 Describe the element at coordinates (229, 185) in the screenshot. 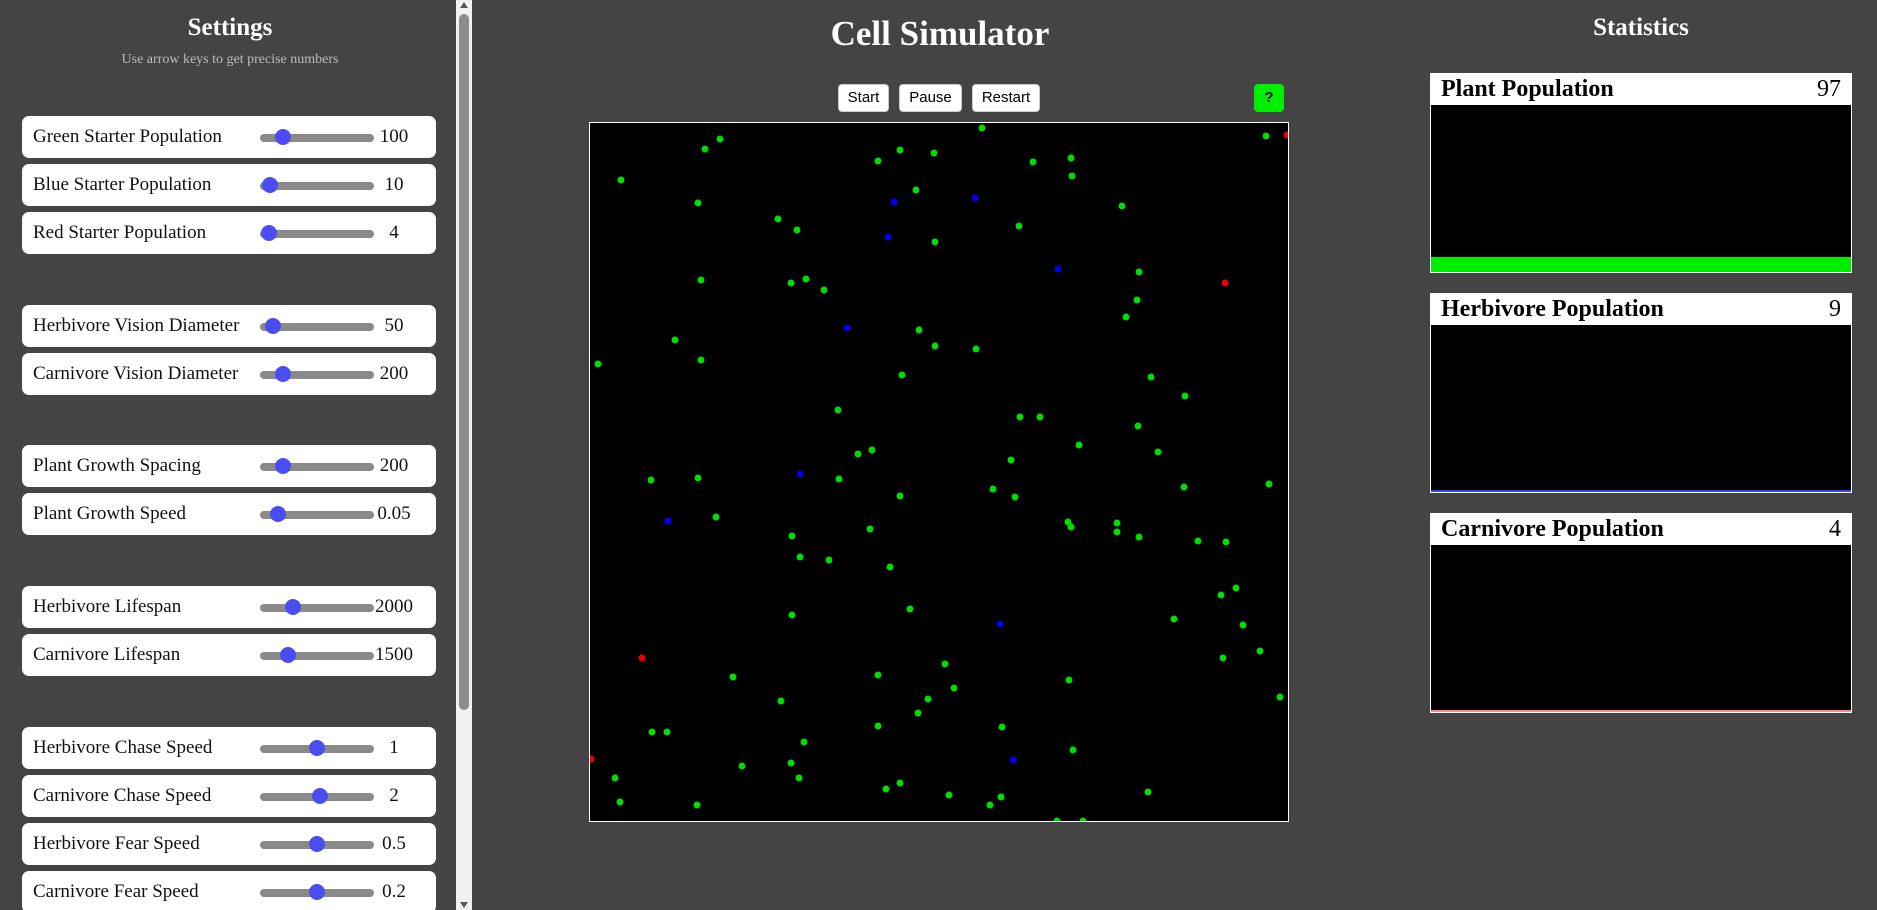

I see `setting-blue-starter-population: Blue Starter Population 10` at that location.